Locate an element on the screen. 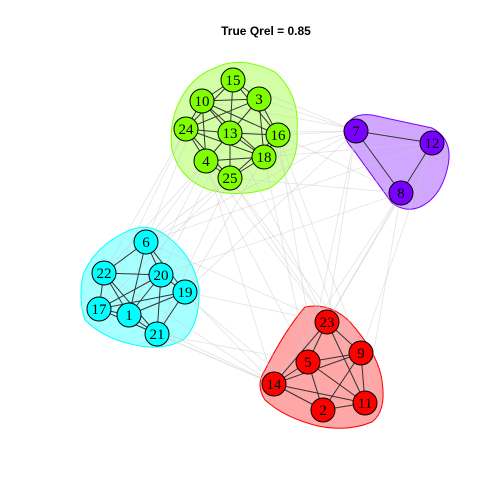 The height and width of the screenshot is (504, 504). node-5: 5 is located at coordinates (308, 362).